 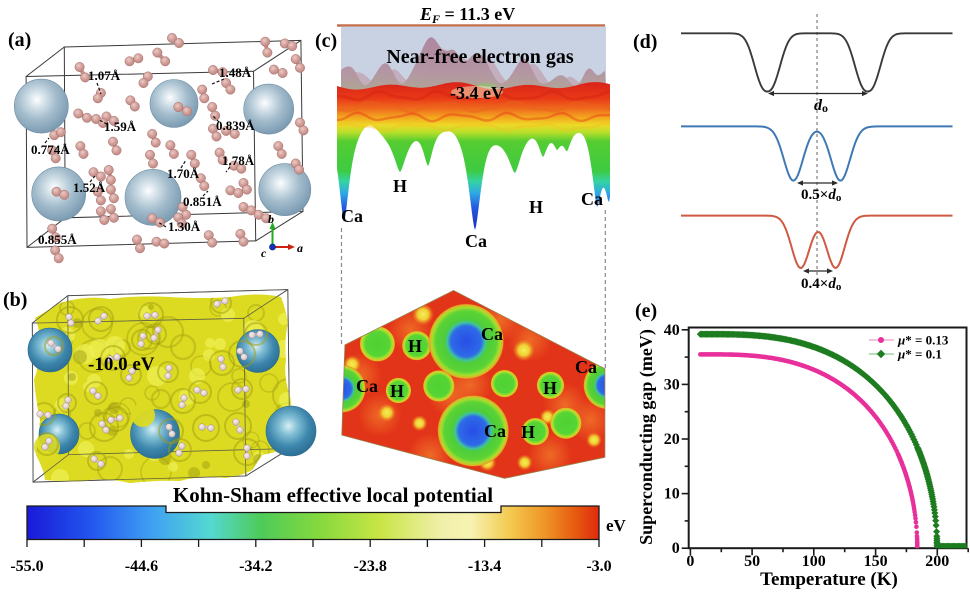 What do you see at coordinates (829, 579) in the screenshot?
I see `svg-text: Temperature (K)` at bounding box center [829, 579].